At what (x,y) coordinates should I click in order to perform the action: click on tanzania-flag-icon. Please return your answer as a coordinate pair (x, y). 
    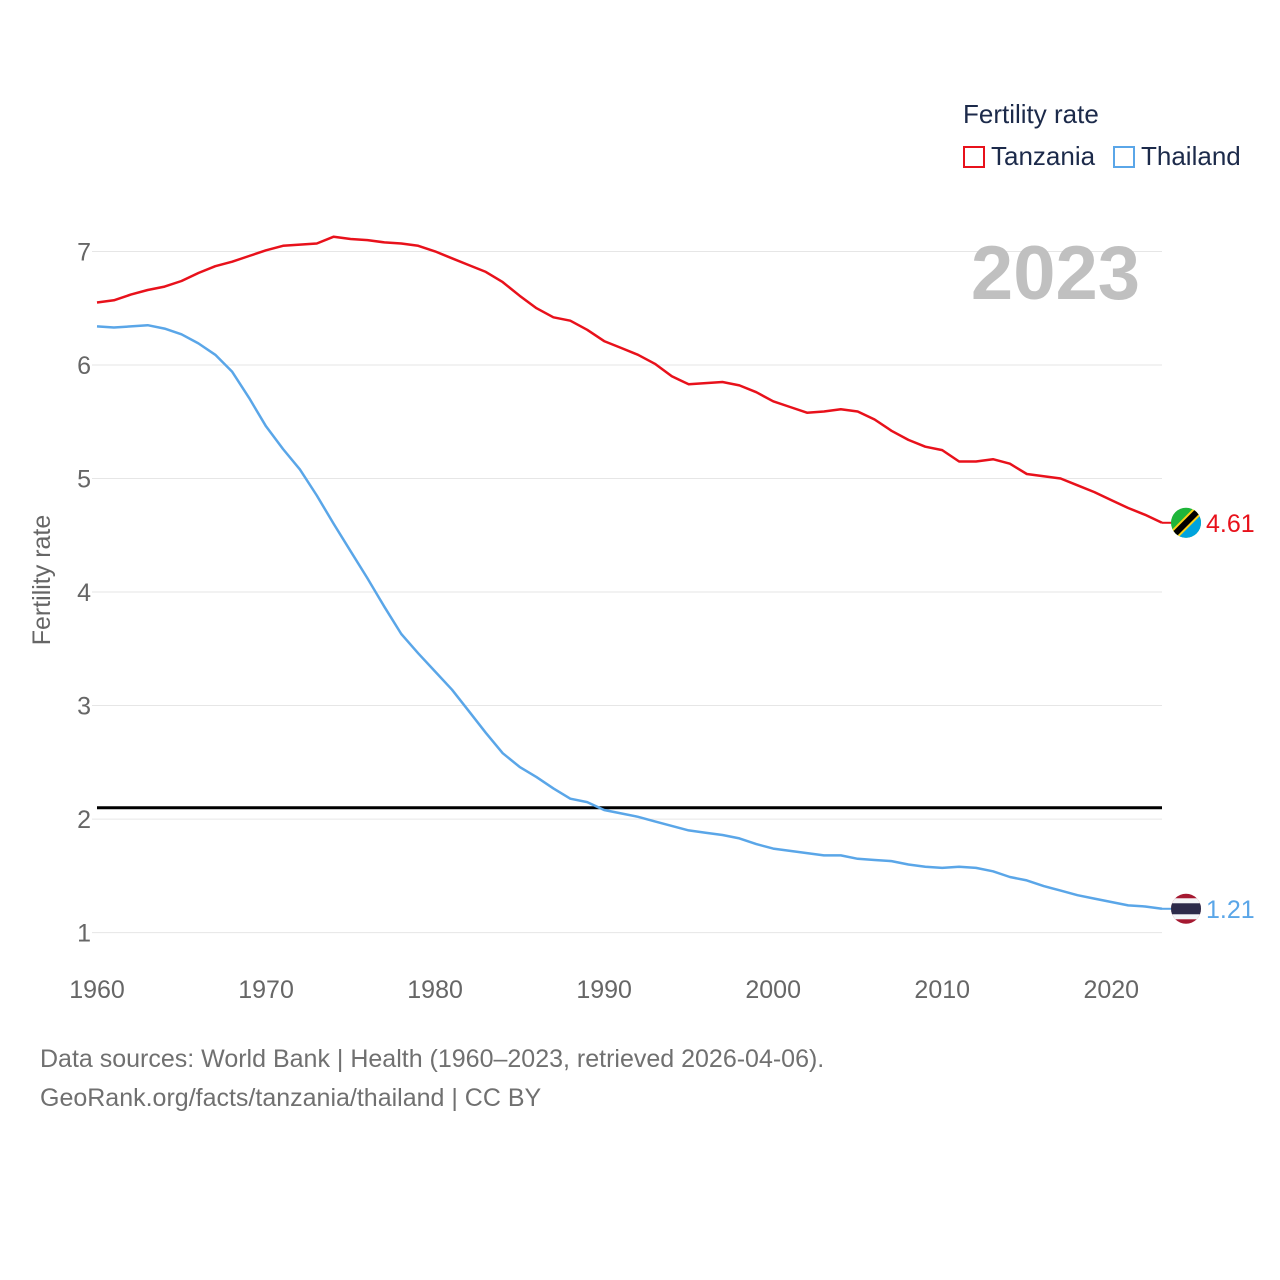
    Looking at the image, I should click on (1181, 522).